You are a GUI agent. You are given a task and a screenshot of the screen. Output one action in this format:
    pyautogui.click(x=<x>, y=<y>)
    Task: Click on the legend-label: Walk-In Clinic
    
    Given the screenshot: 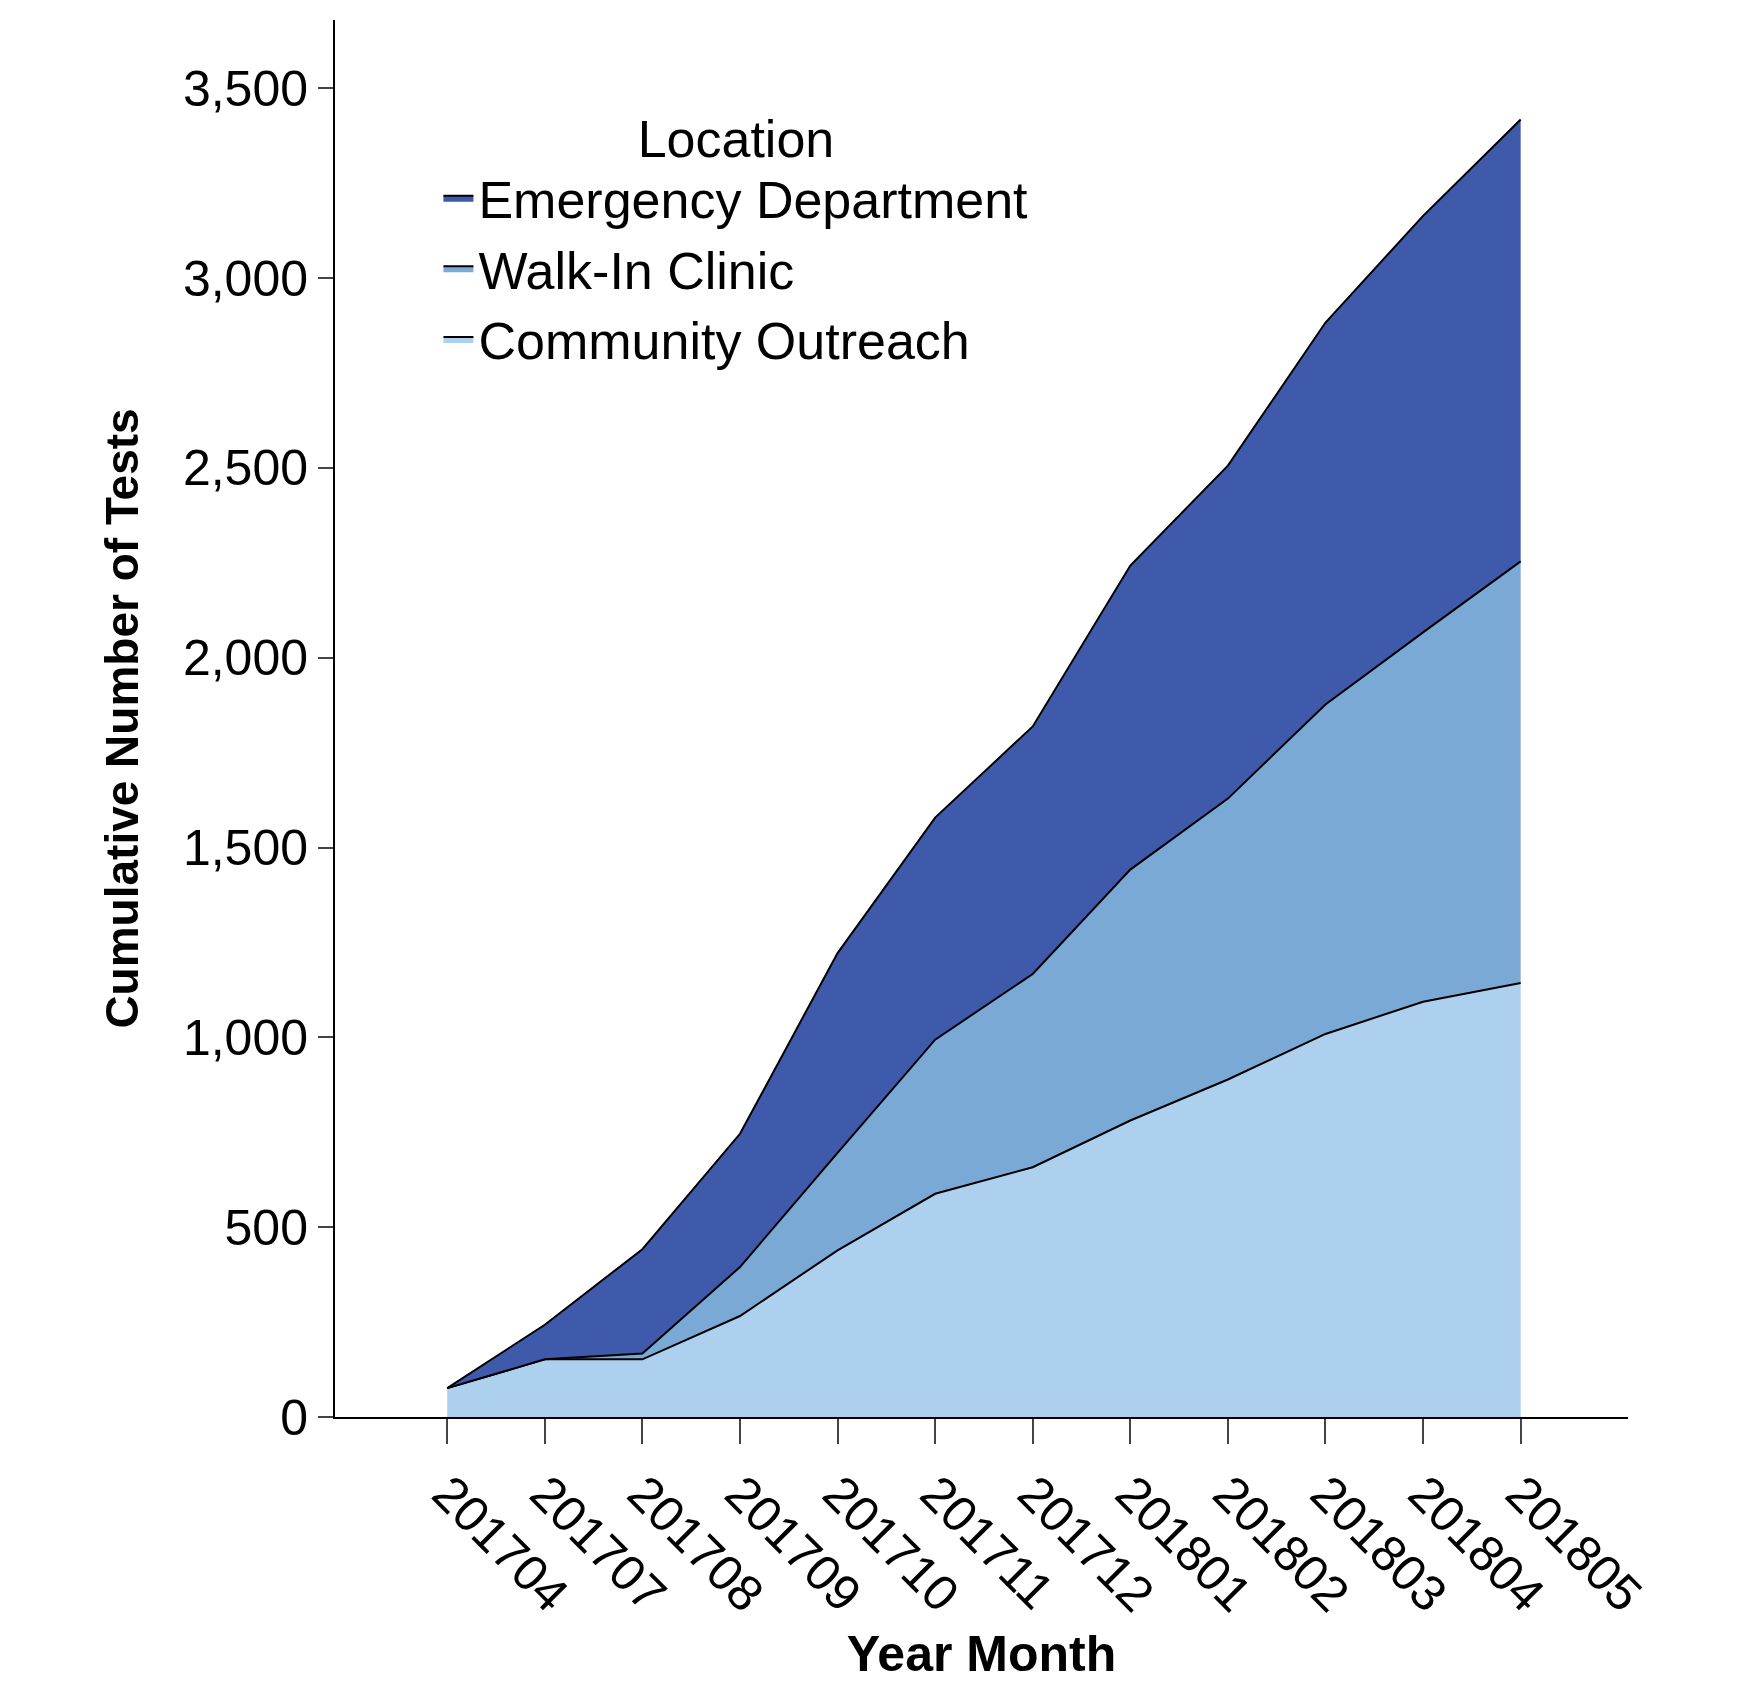 What is the action you would take?
    pyautogui.click(x=636, y=270)
    